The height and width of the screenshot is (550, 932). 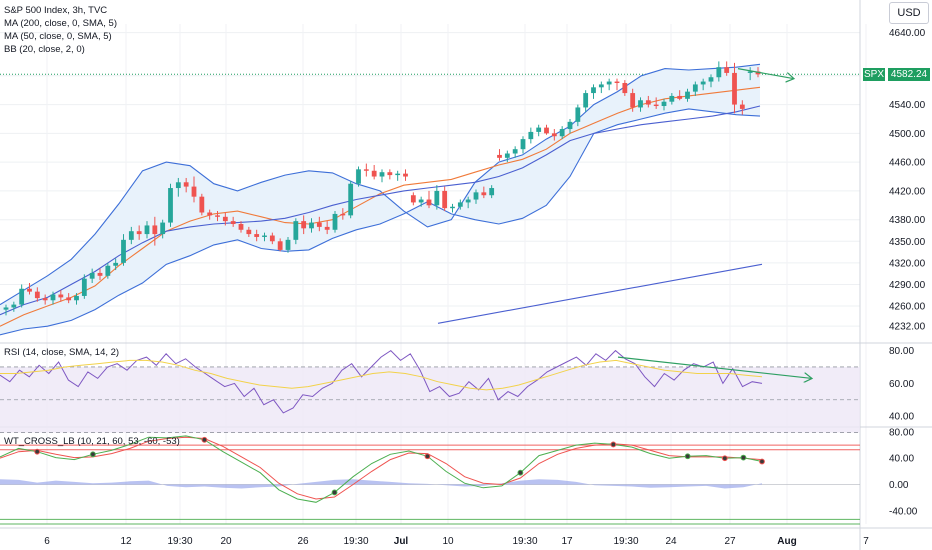 What do you see at coordinates (62, 352) in the screenshot?
I see `rsi-pane-label: RSI (14, close, SMA, 14, 2)` at bounding box center [62, 352].